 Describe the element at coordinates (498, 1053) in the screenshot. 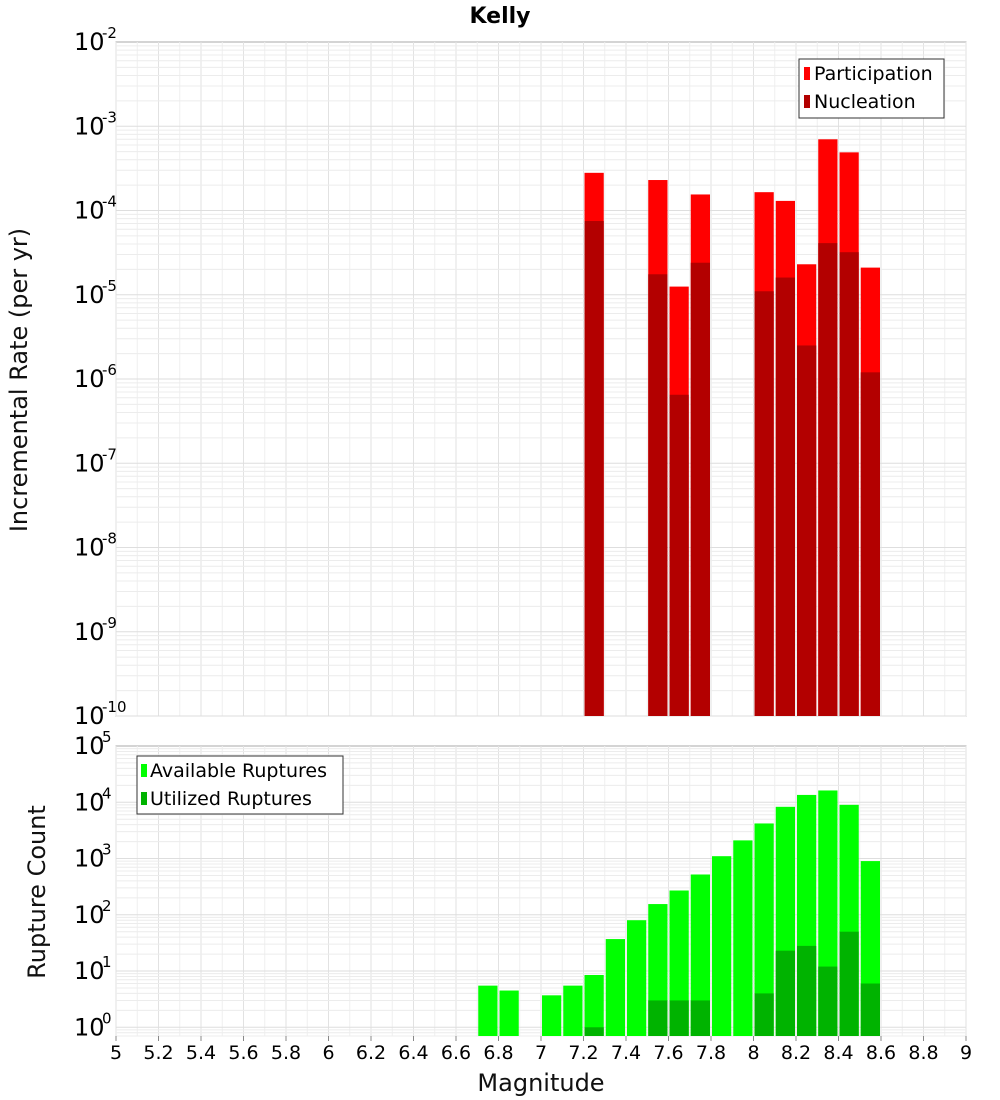

I see `x-tick-label: 6.8` at that location.